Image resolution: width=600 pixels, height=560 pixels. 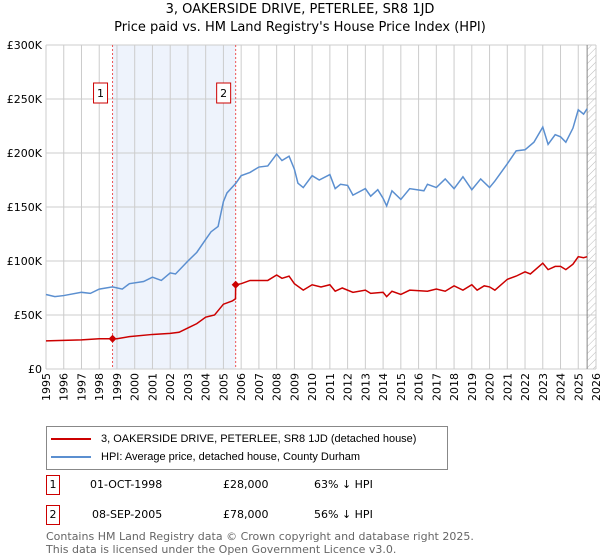 I want to click on legend-swatch-property, so click(x=71, y=439).